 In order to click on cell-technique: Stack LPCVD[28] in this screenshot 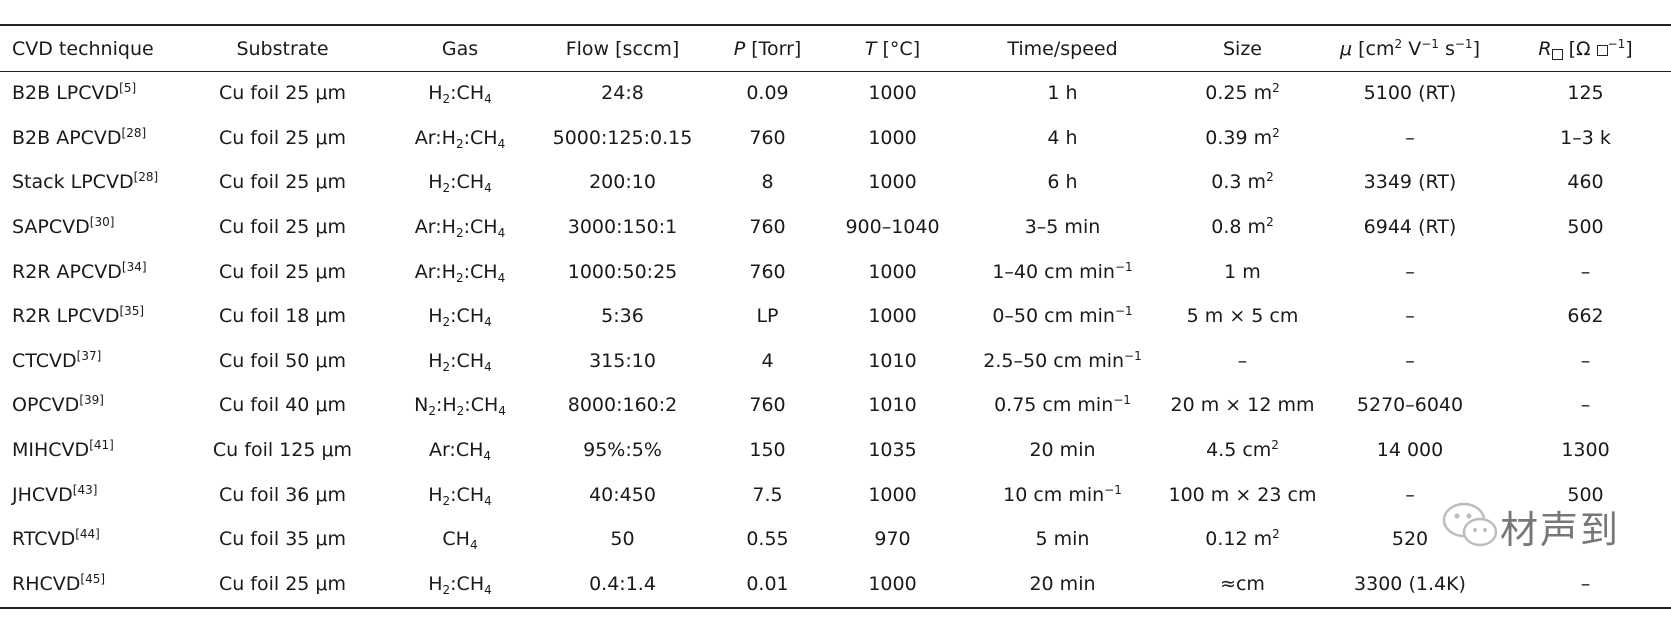, I will do `click(90, 182)`.